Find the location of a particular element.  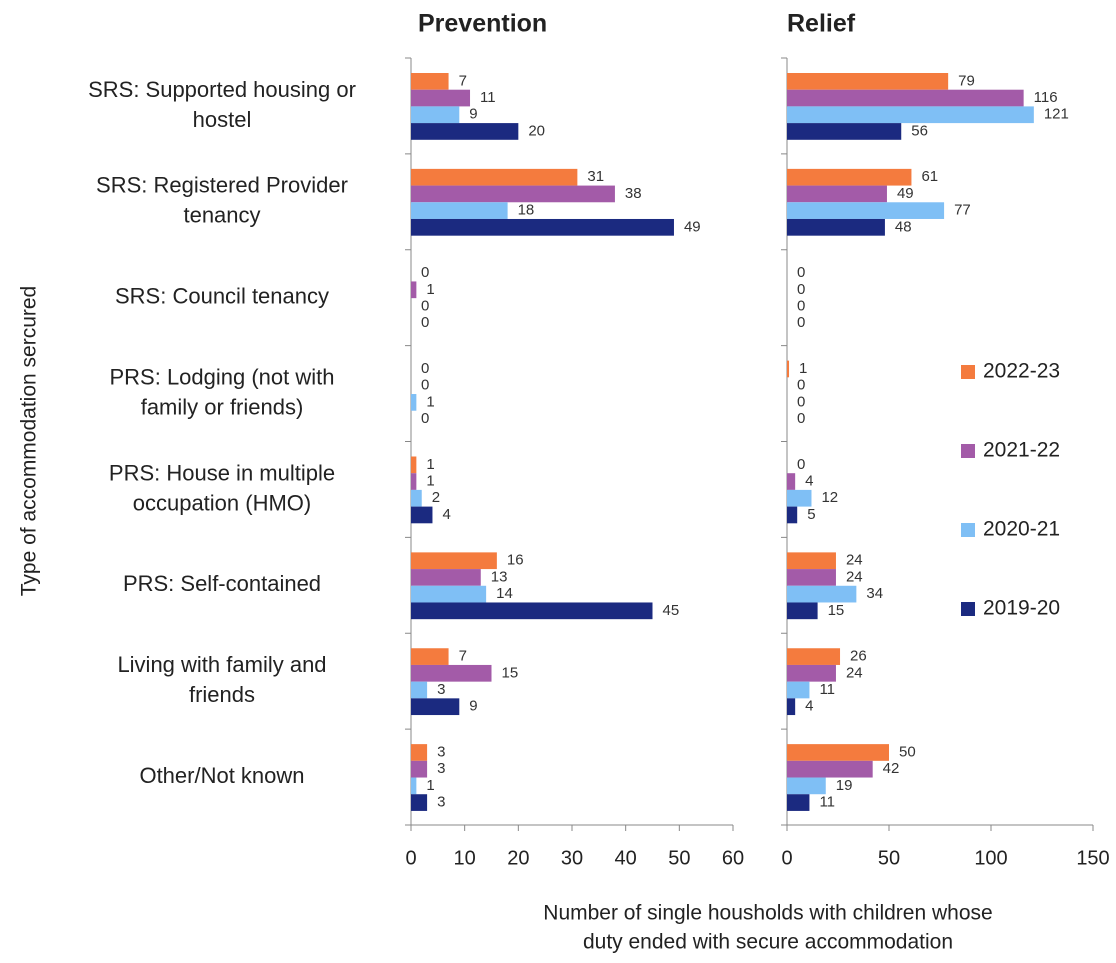

value-label: 16 is located at coordinates (515, 560).